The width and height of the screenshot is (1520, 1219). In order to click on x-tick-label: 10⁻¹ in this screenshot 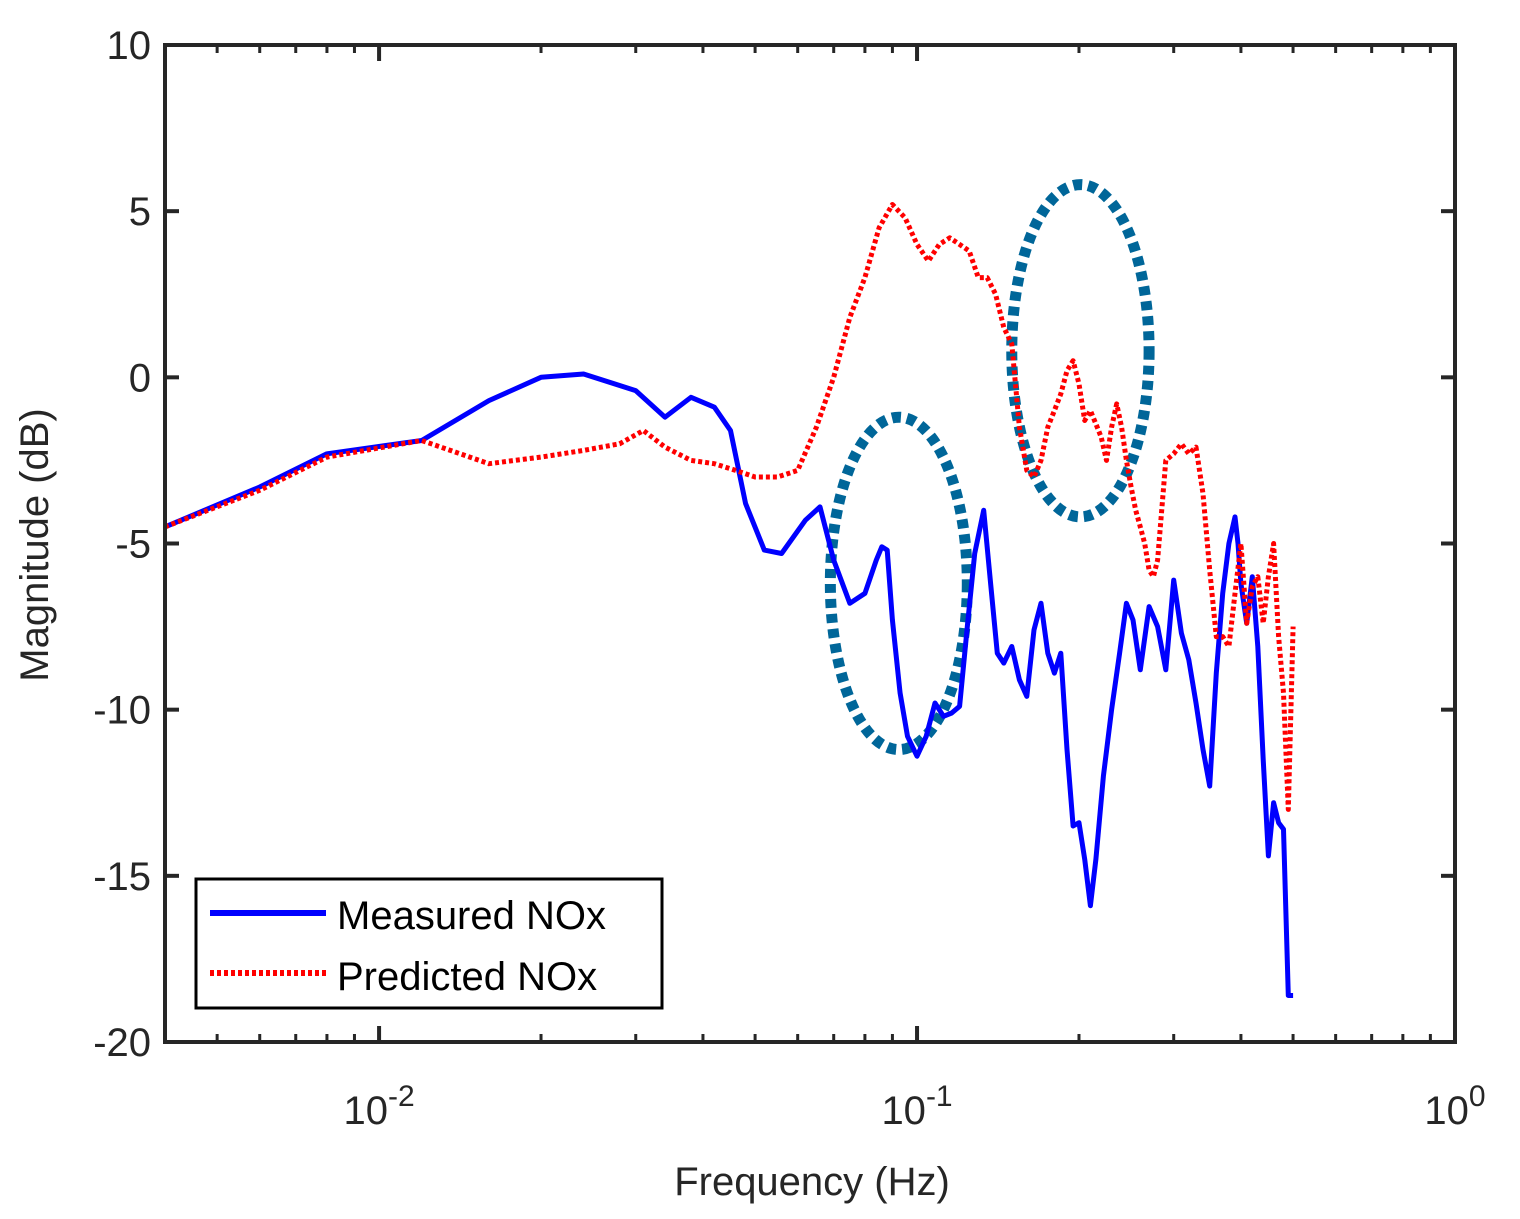, I will do `click(916, 1106)`.